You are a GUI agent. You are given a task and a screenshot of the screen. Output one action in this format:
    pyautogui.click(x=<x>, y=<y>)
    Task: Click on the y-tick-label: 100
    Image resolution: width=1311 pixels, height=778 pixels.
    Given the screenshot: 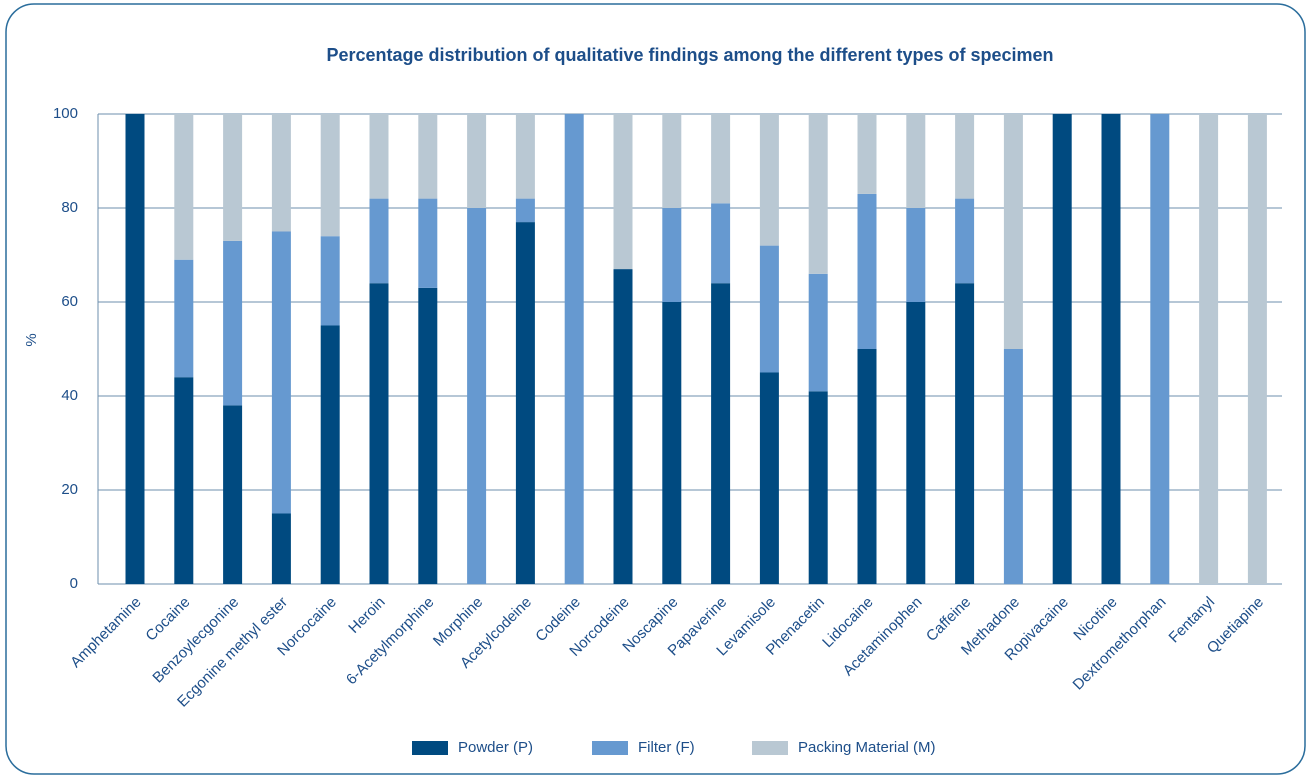 What is the action you would take?
    pyautogui.click(x=65, y=113)
    